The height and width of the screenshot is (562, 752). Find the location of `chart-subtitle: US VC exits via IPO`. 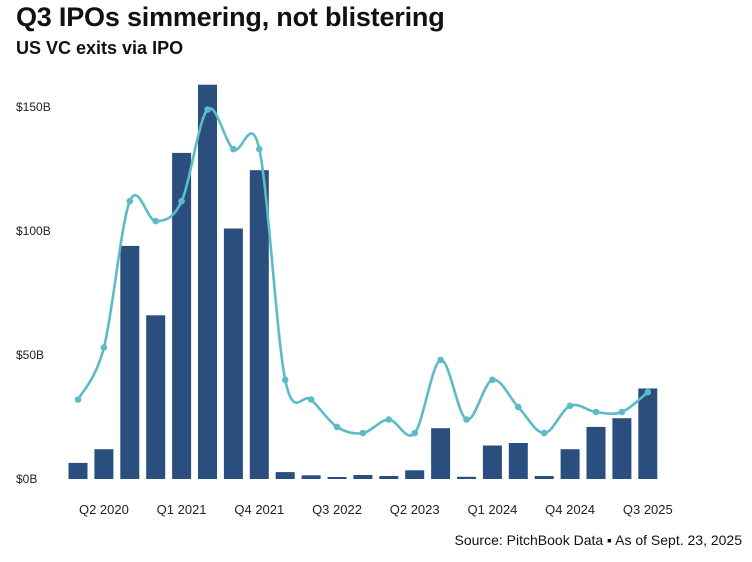

chart-subtitle: US VC exits via IPO is located at coordinates (100, 48).